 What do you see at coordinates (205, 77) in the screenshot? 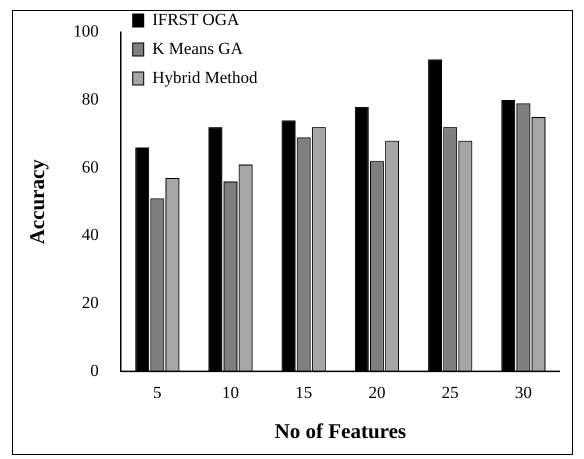
I see `legend-label: Hybrid Method` at bounding box center [205, 77].